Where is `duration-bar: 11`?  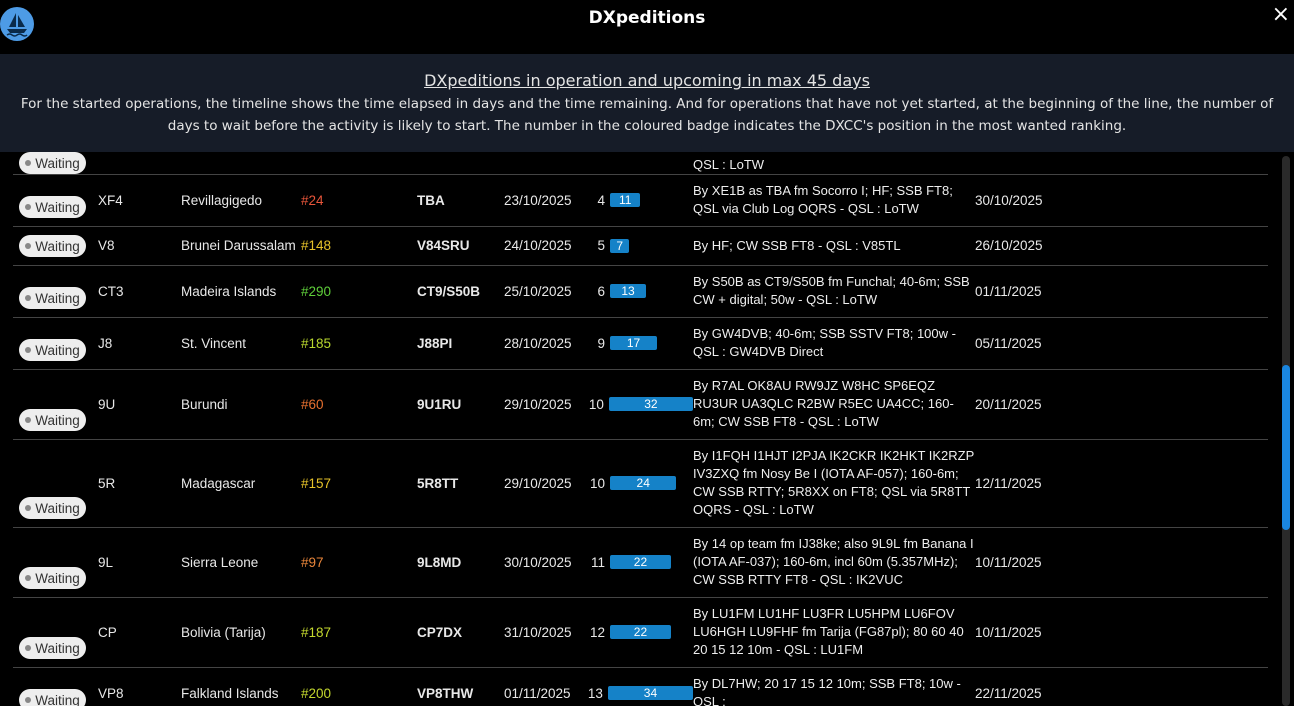 duration-bar: 11 is located at coordinates (625, 200).